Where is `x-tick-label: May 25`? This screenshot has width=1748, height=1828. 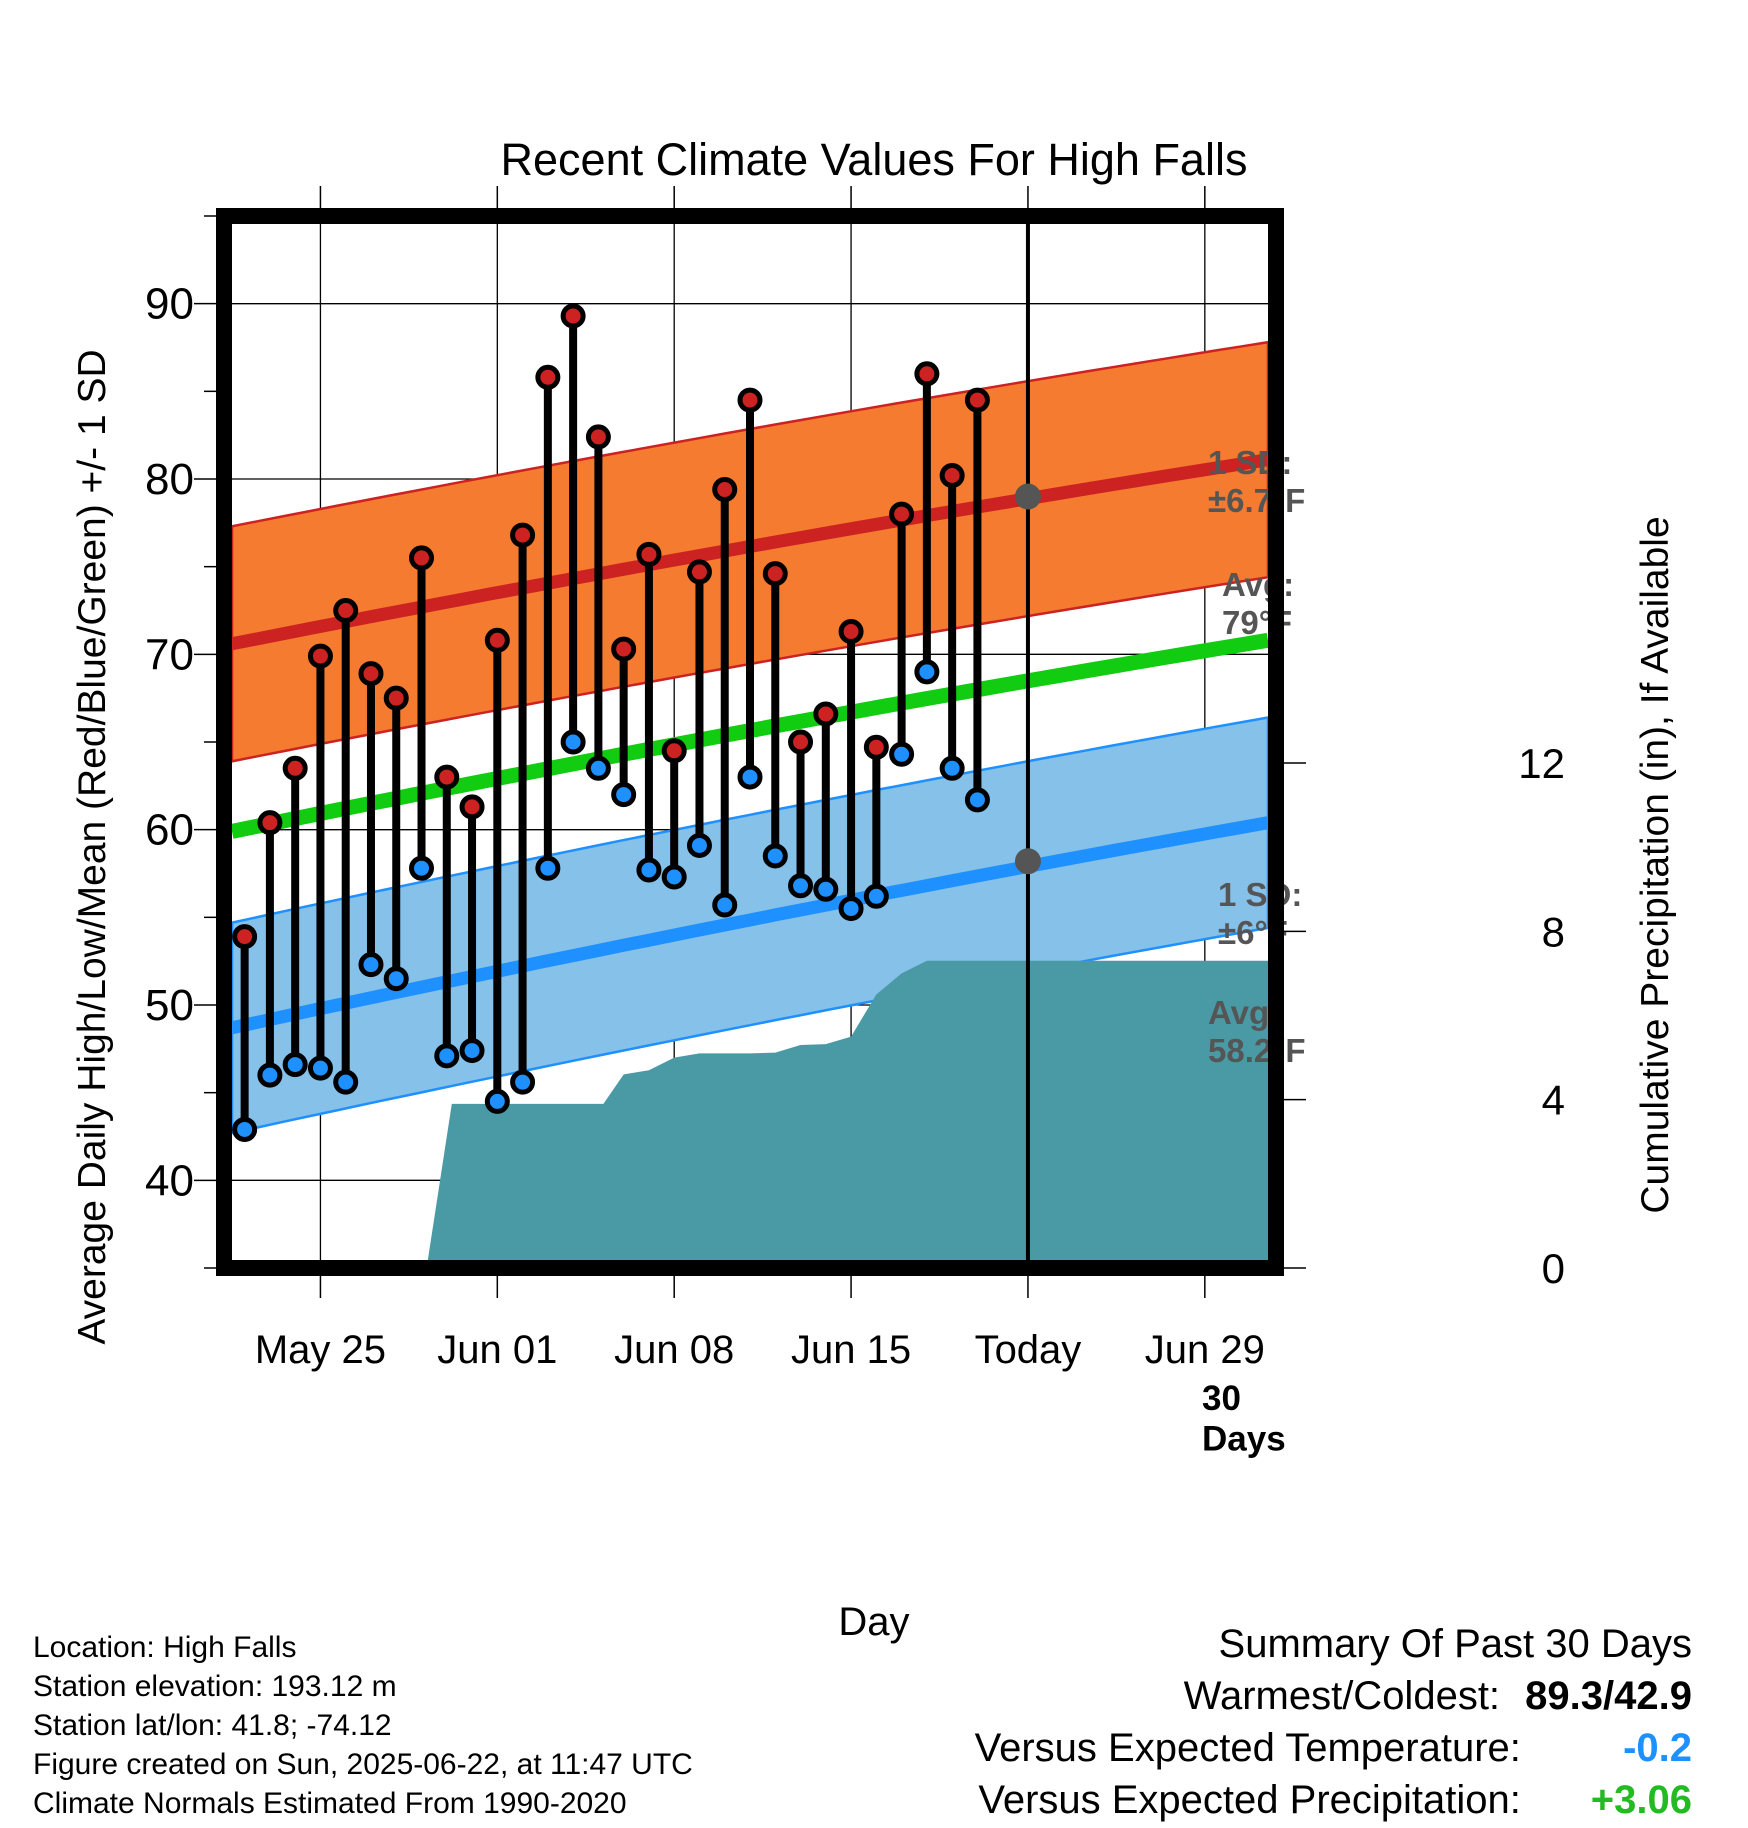
x-tick-label: May 25 is located at coordinates (320, 1350).